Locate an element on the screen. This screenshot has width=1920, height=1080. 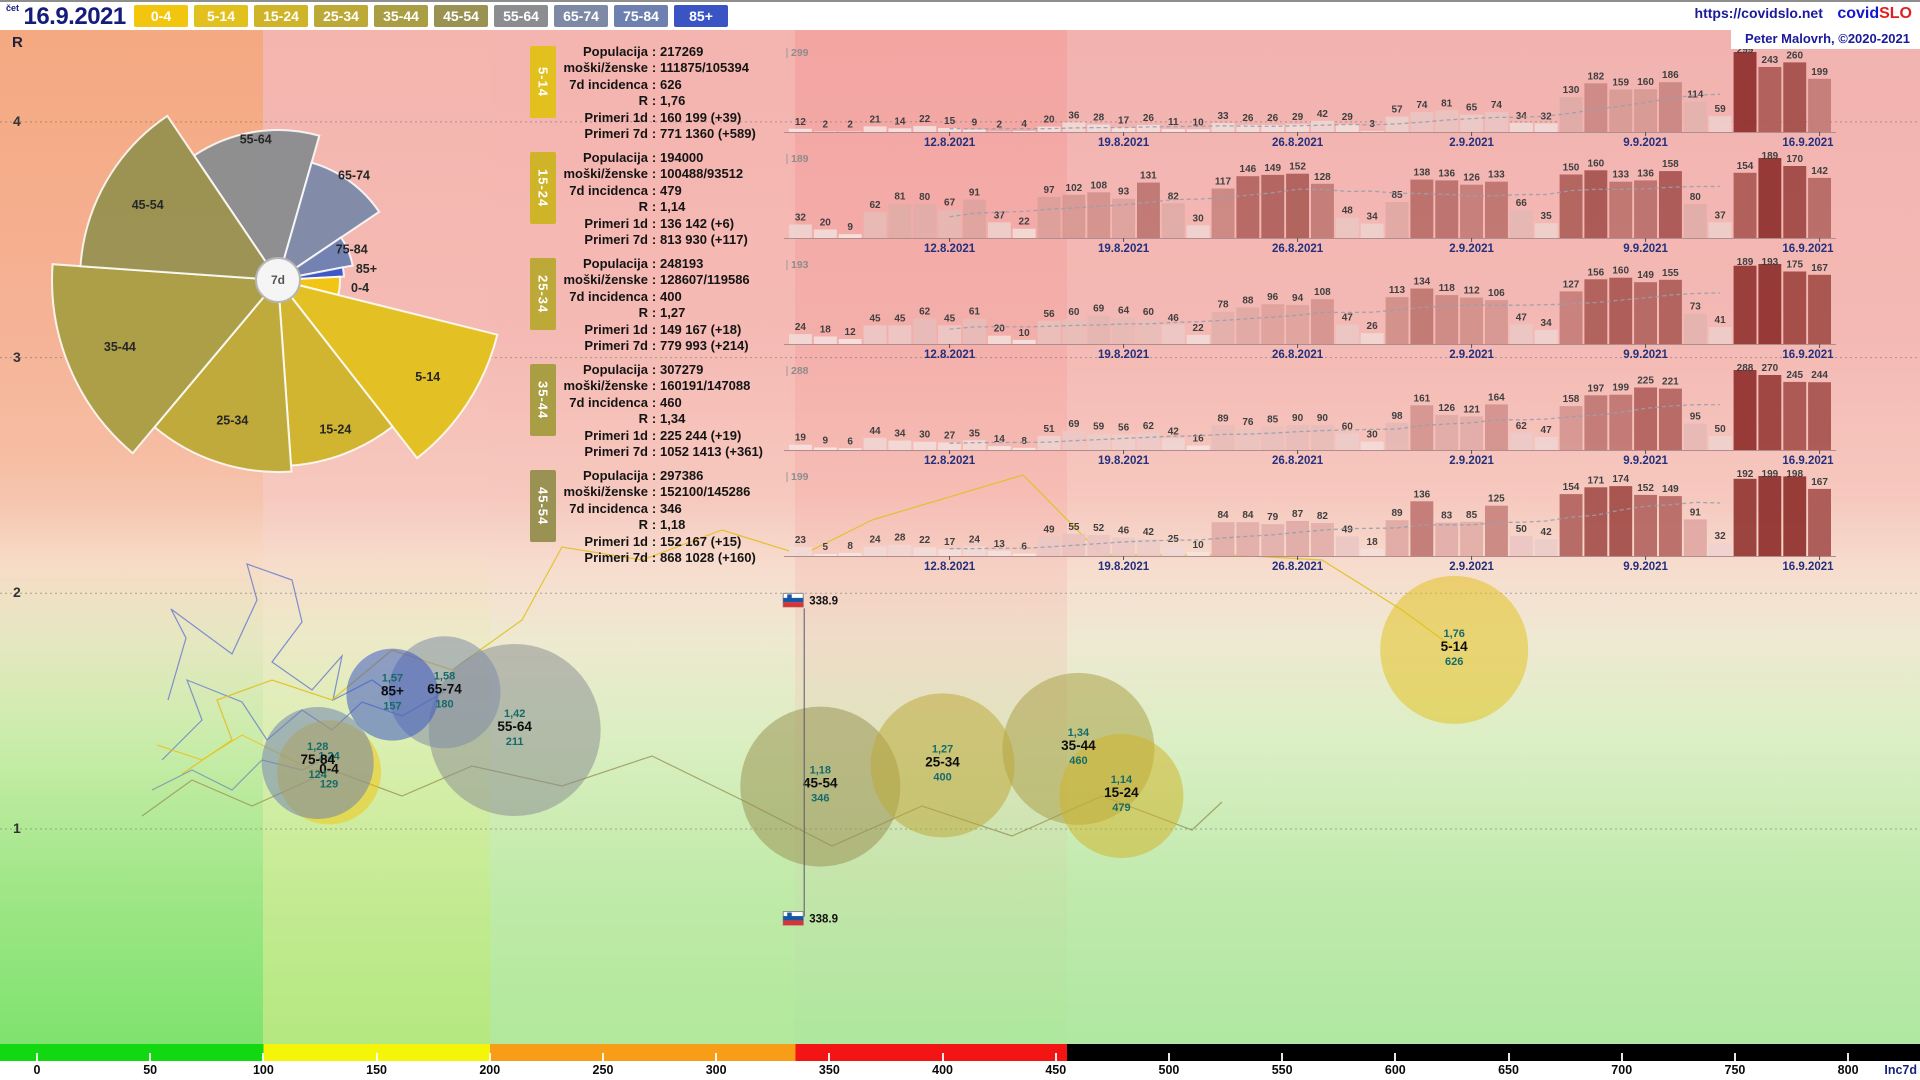
bar-value-label: 47 is located at coordinates (1522, 318).